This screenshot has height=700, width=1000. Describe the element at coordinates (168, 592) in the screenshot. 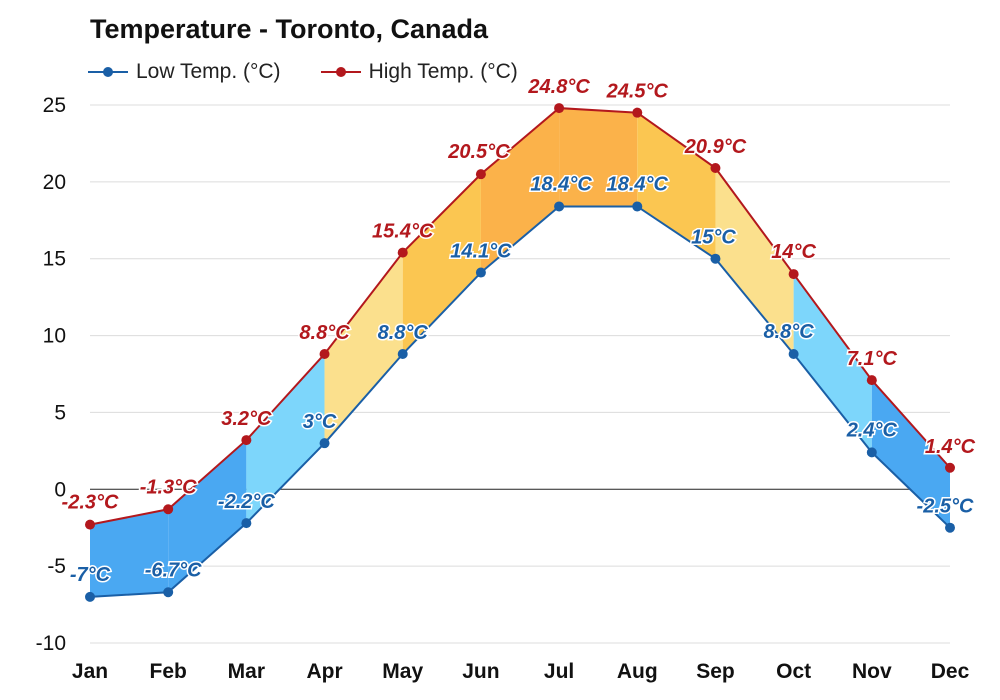

I see `low-point-feb` at that location.